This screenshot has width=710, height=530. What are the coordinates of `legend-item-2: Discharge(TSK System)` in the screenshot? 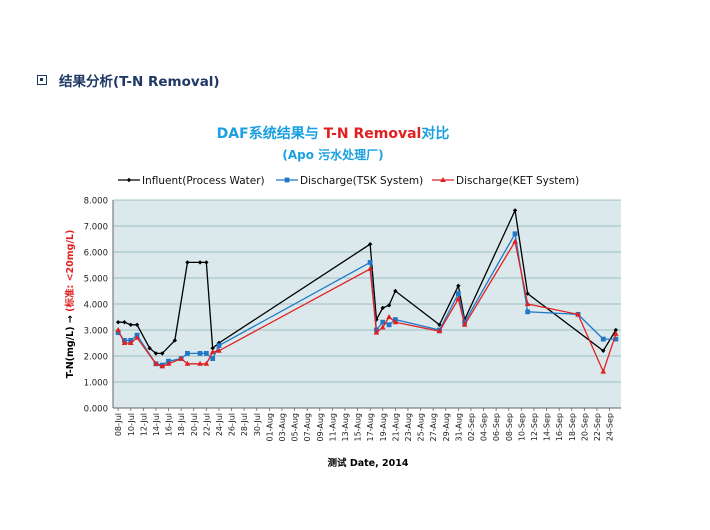 It's located at (349, 181).